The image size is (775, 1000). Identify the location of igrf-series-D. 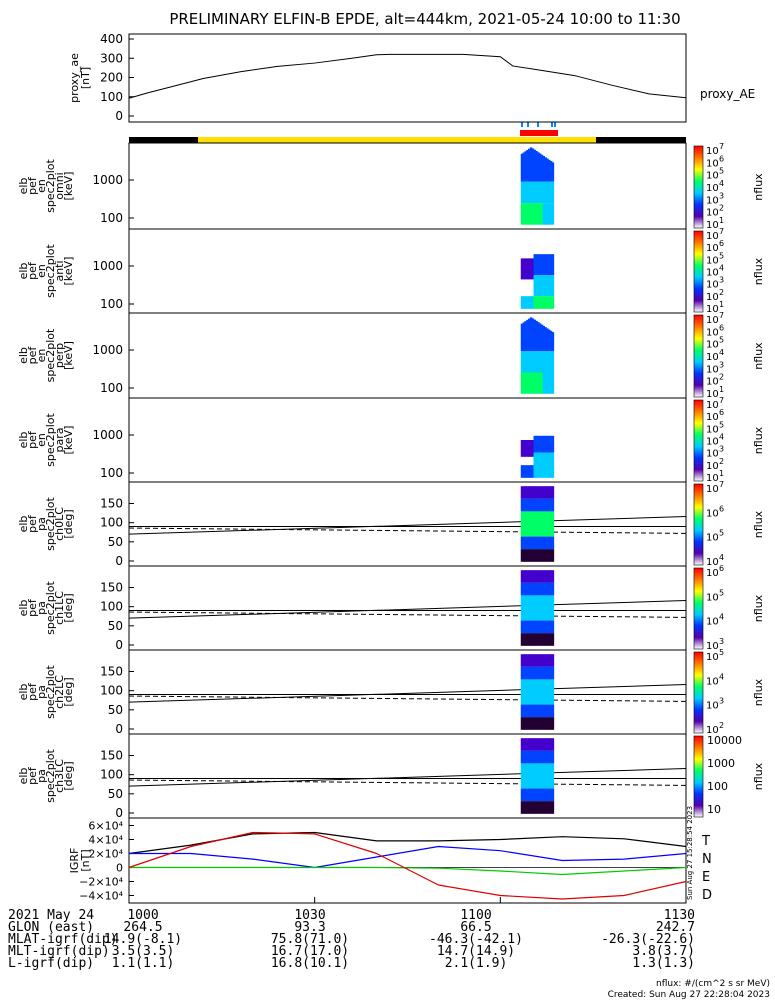
(407, 865).